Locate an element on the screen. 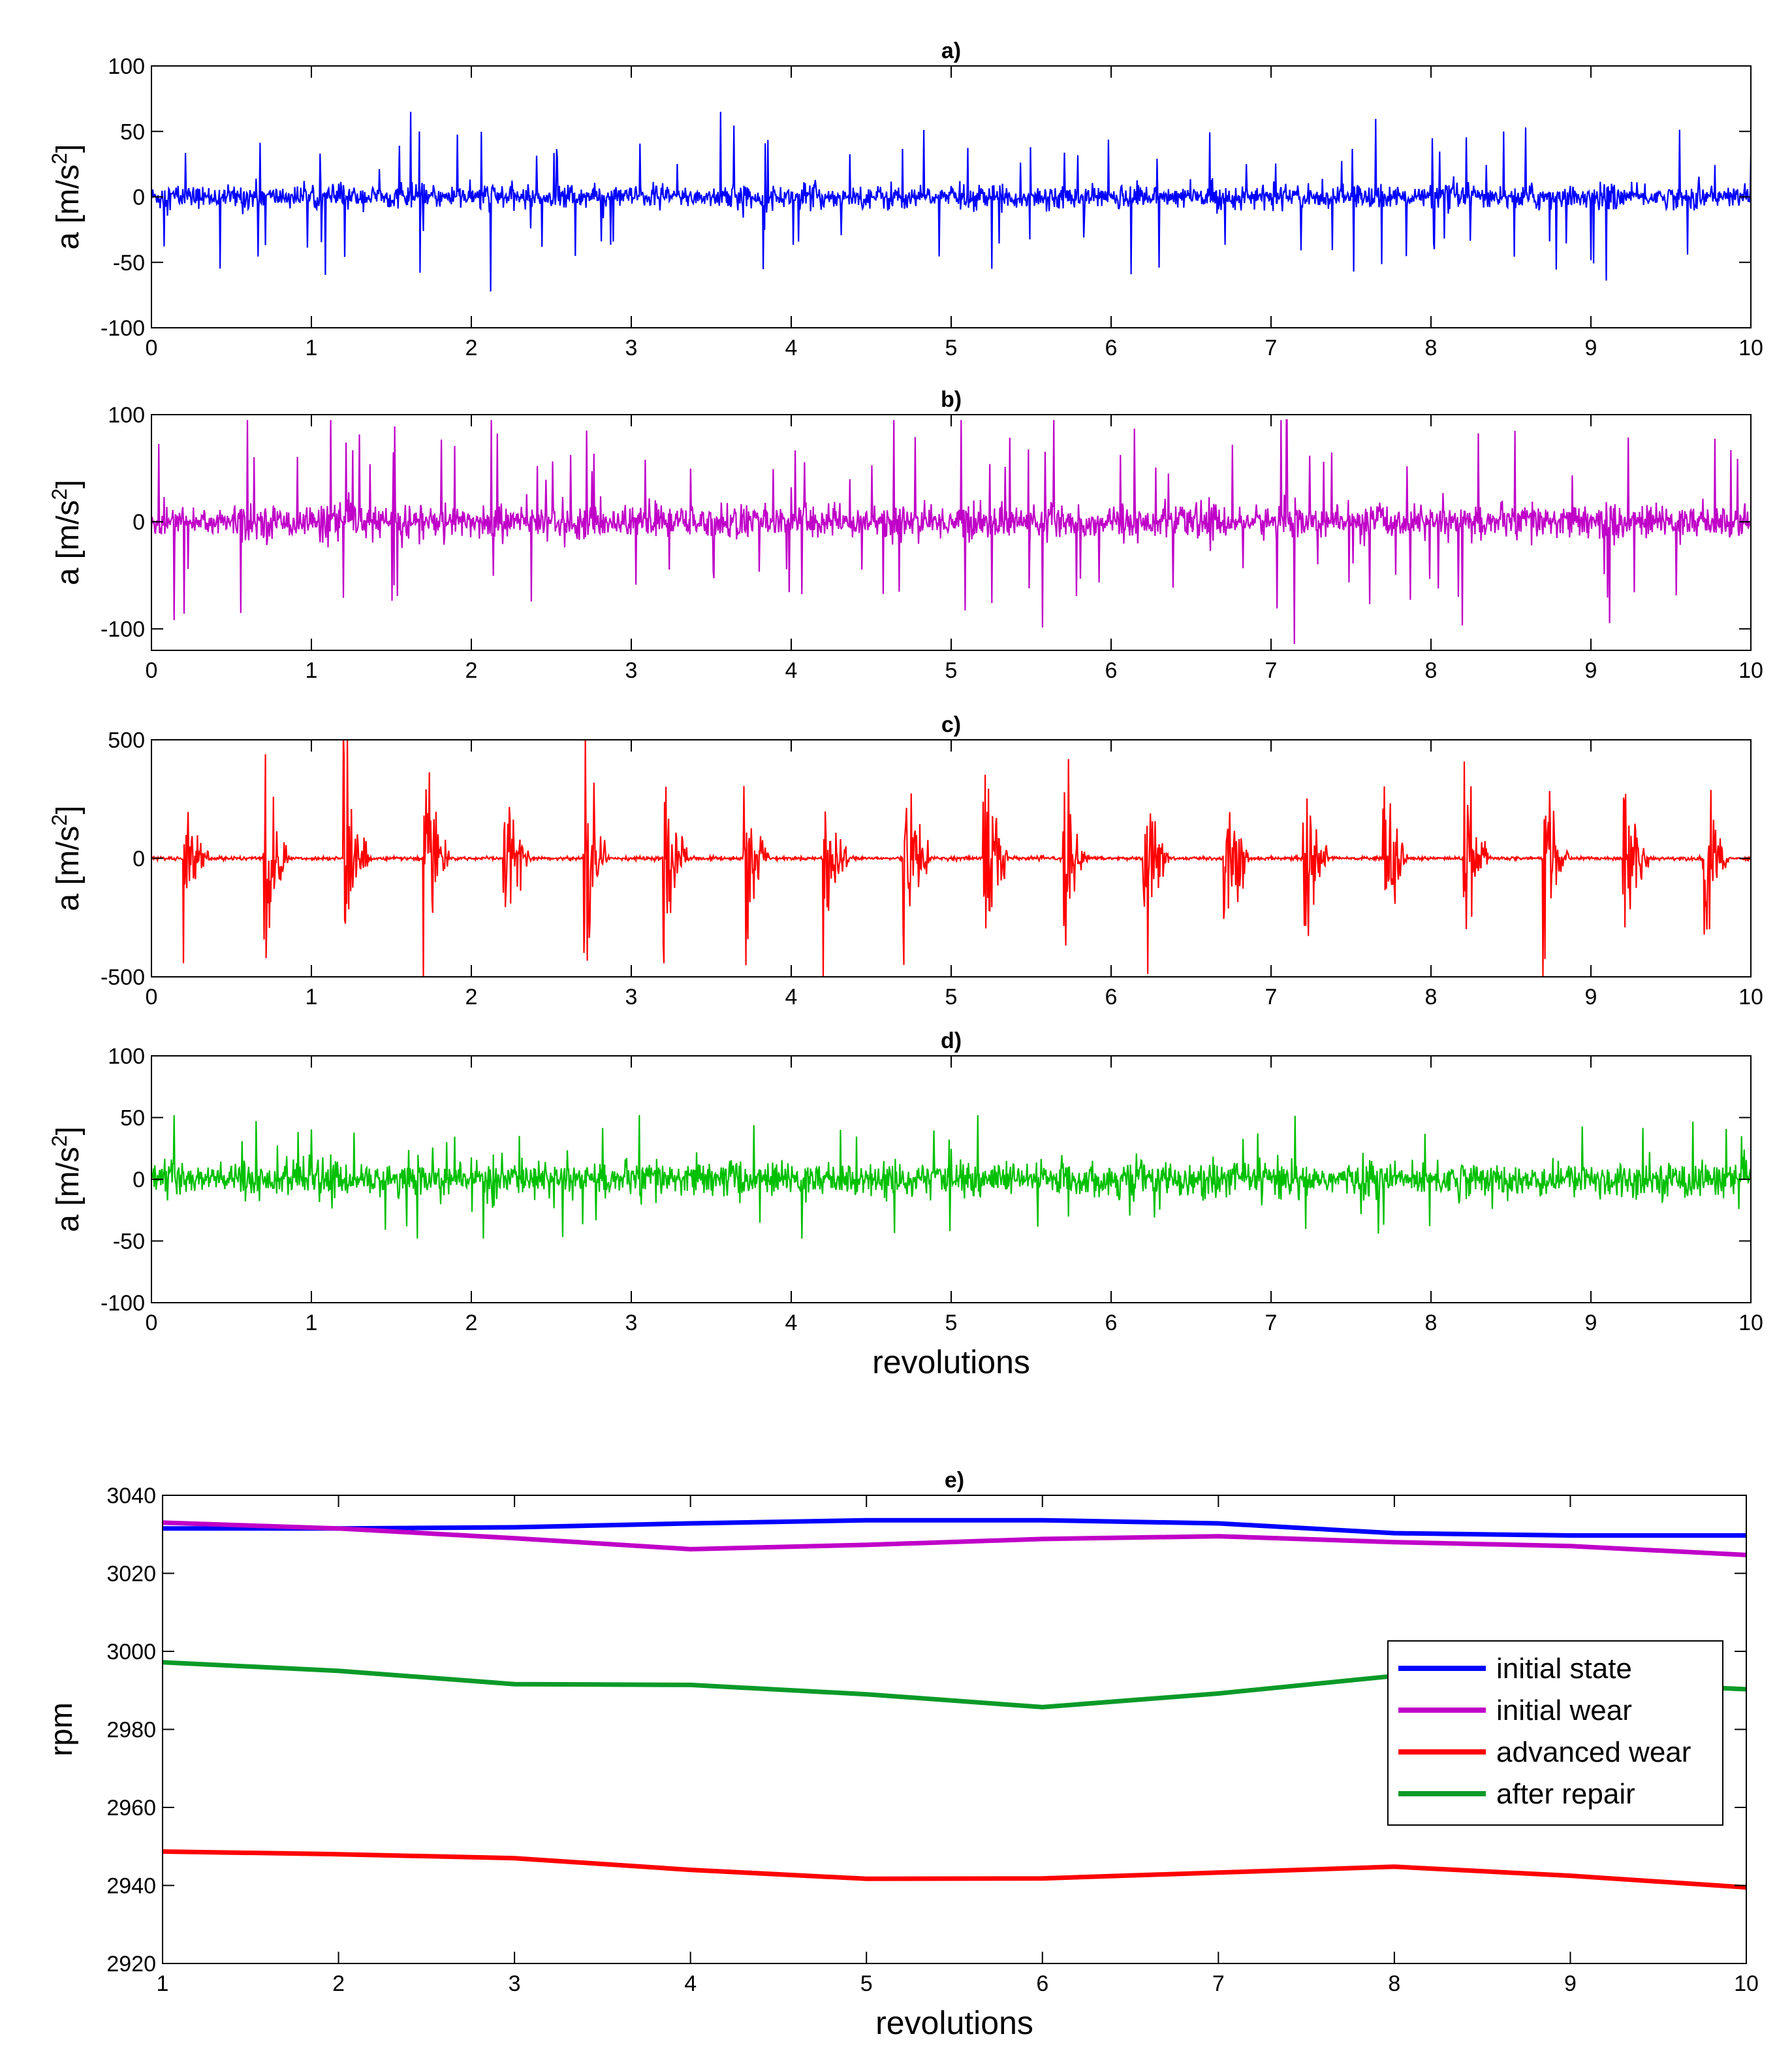 The image size is (1792, 2066). data-b is located at coordinates (951, 531).